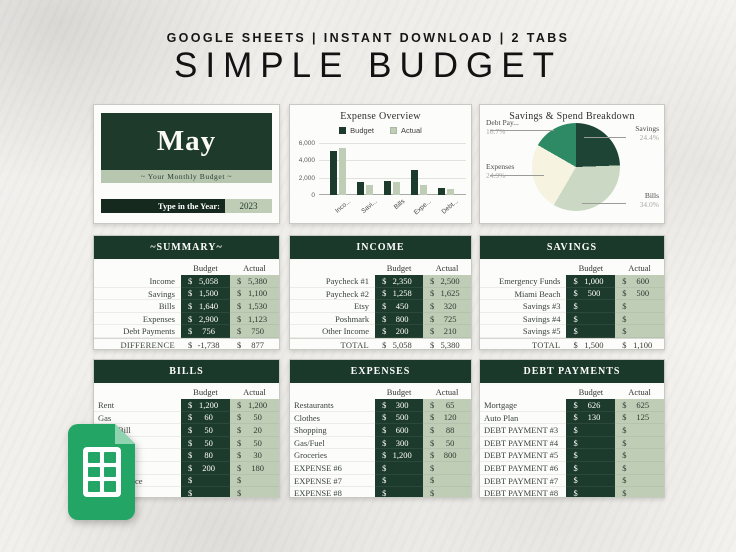  Describe the element at coordinates (186, 268) in the screenshot. I see `column-header-row: Budget Actual` at that location.